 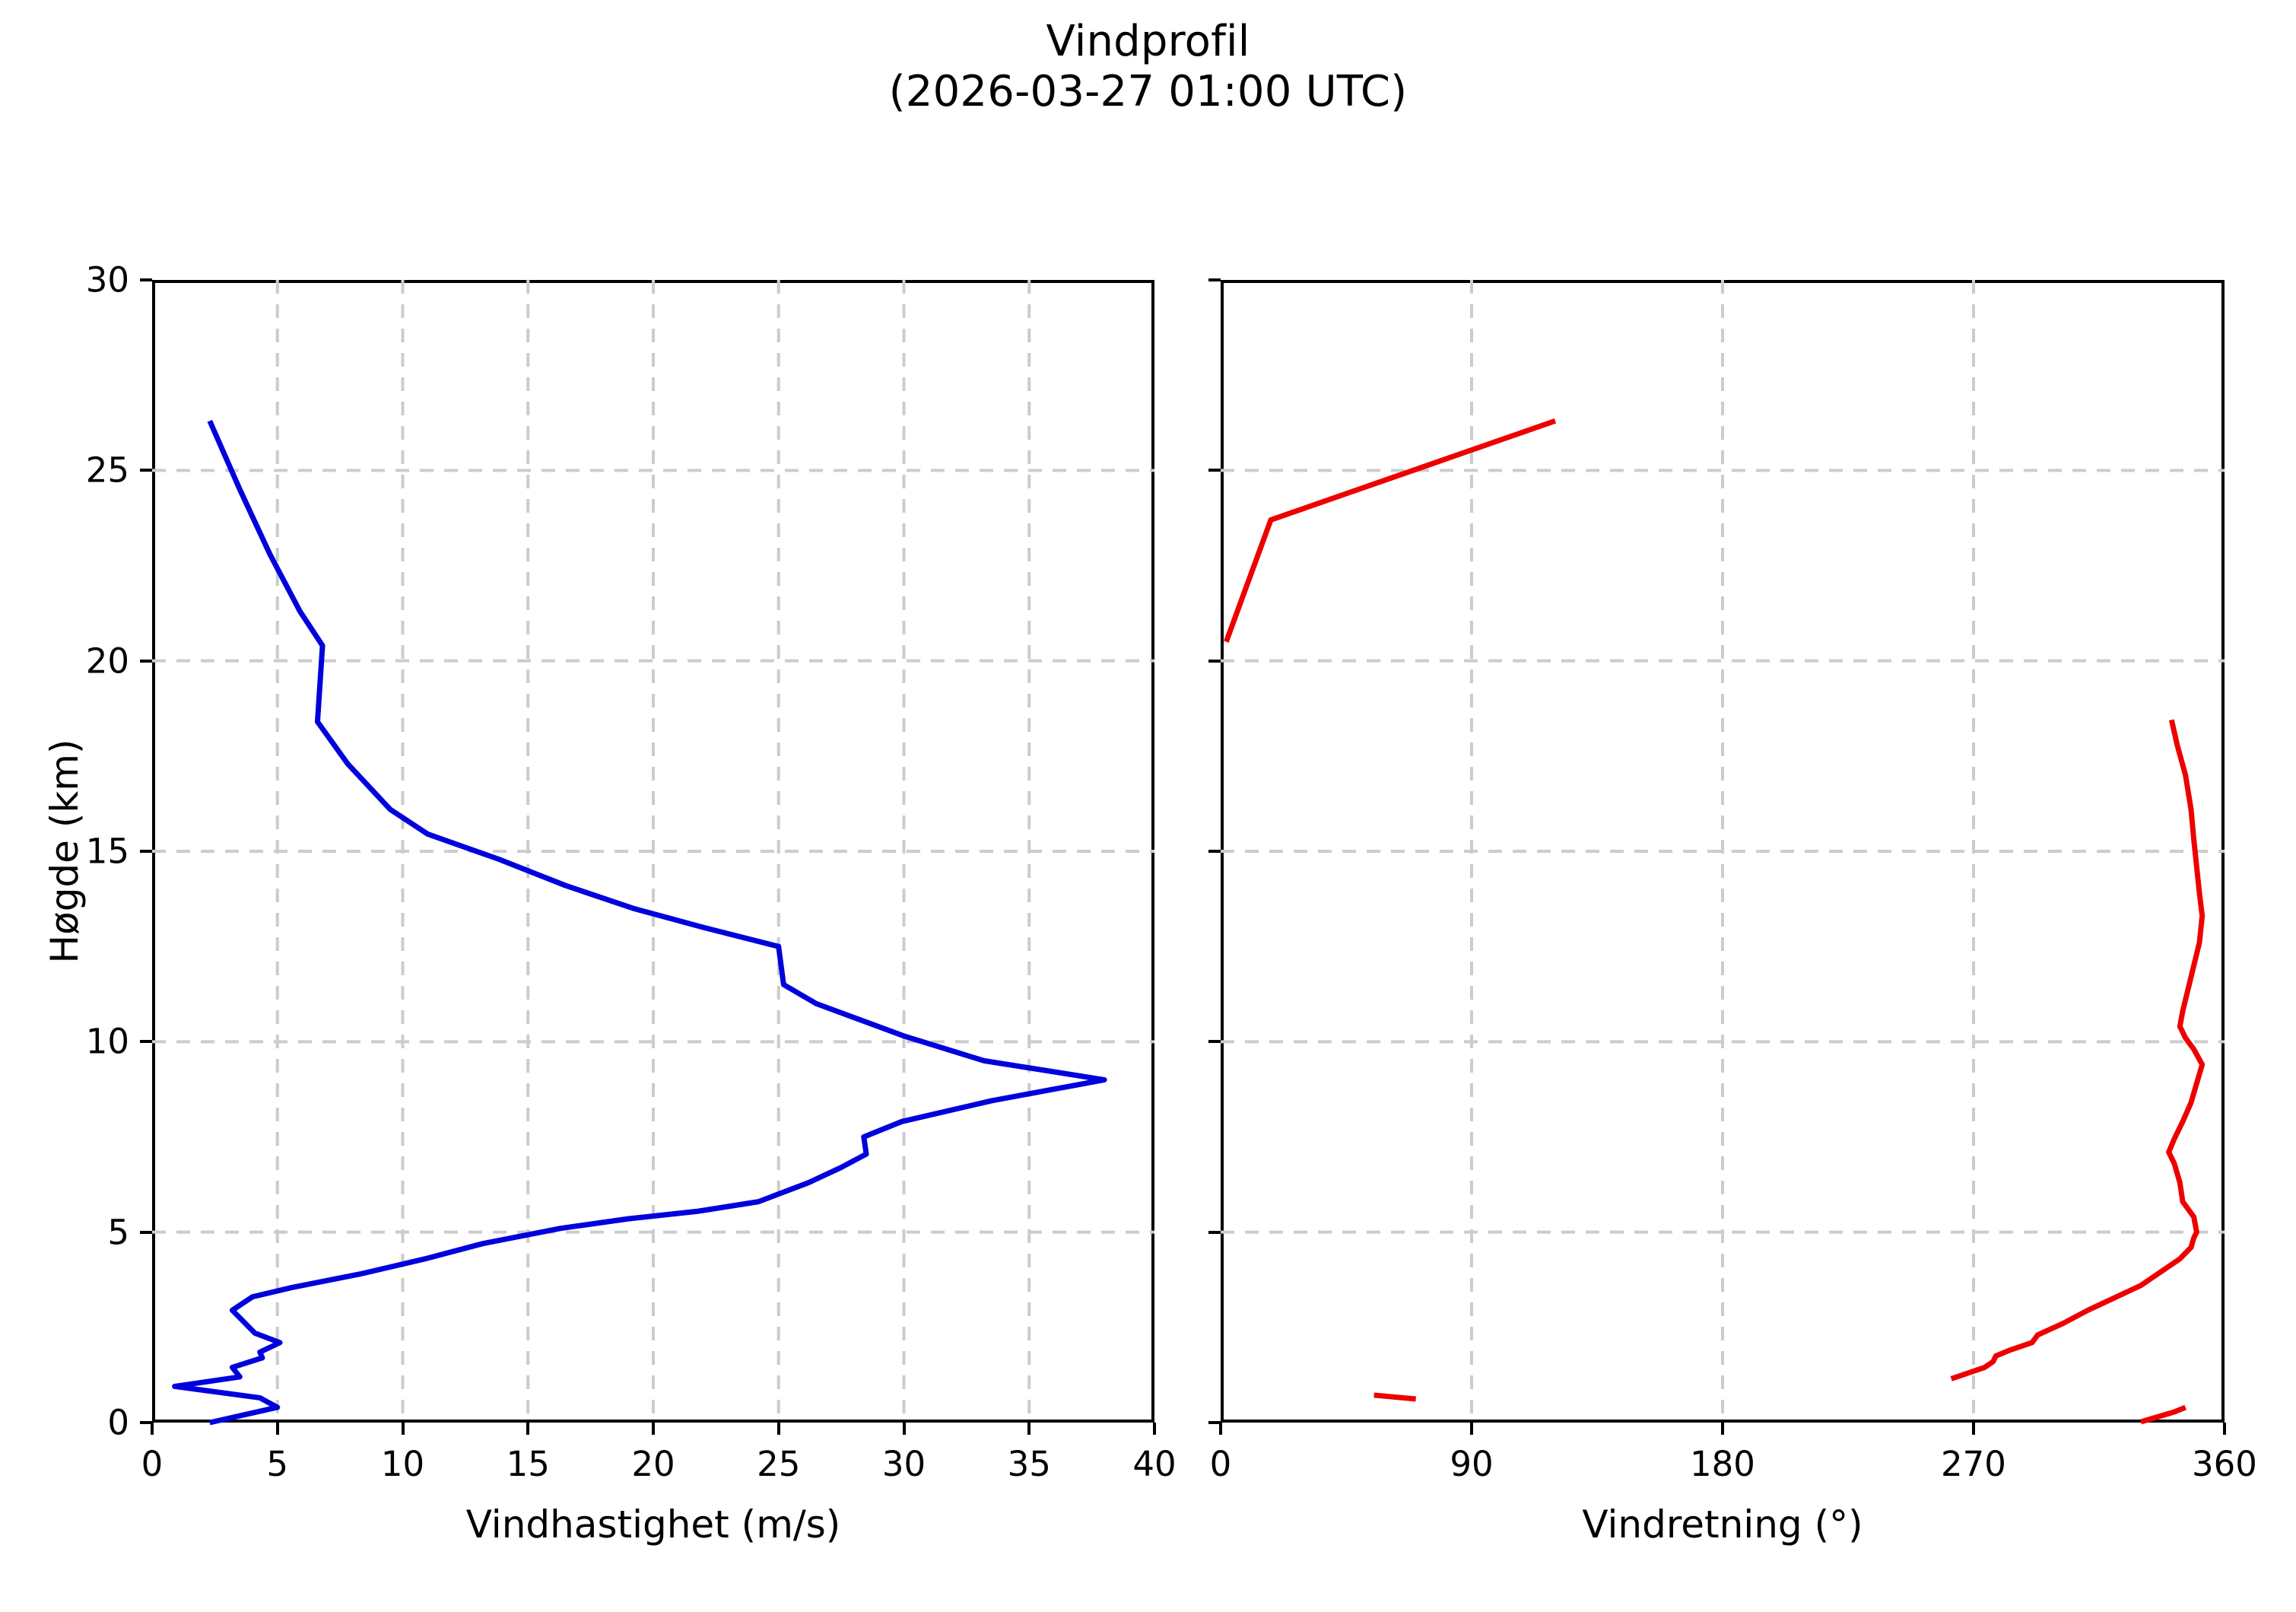 I want to click on right-x-axis-title: Vindretning (°), so click(x=1723, y=1524).